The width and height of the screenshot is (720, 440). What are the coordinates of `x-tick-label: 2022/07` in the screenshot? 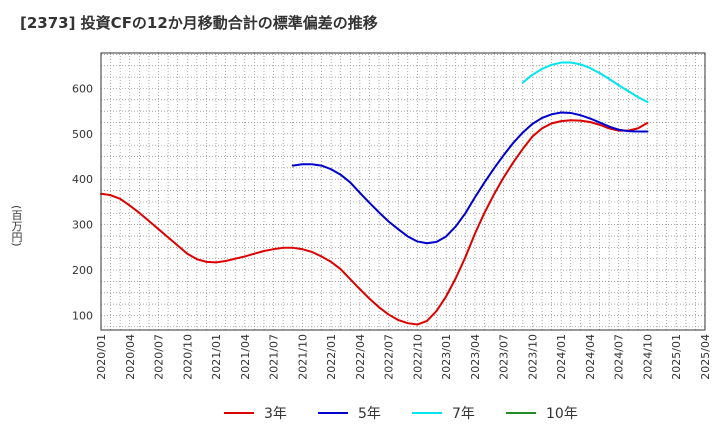 It's located at (389, 357).